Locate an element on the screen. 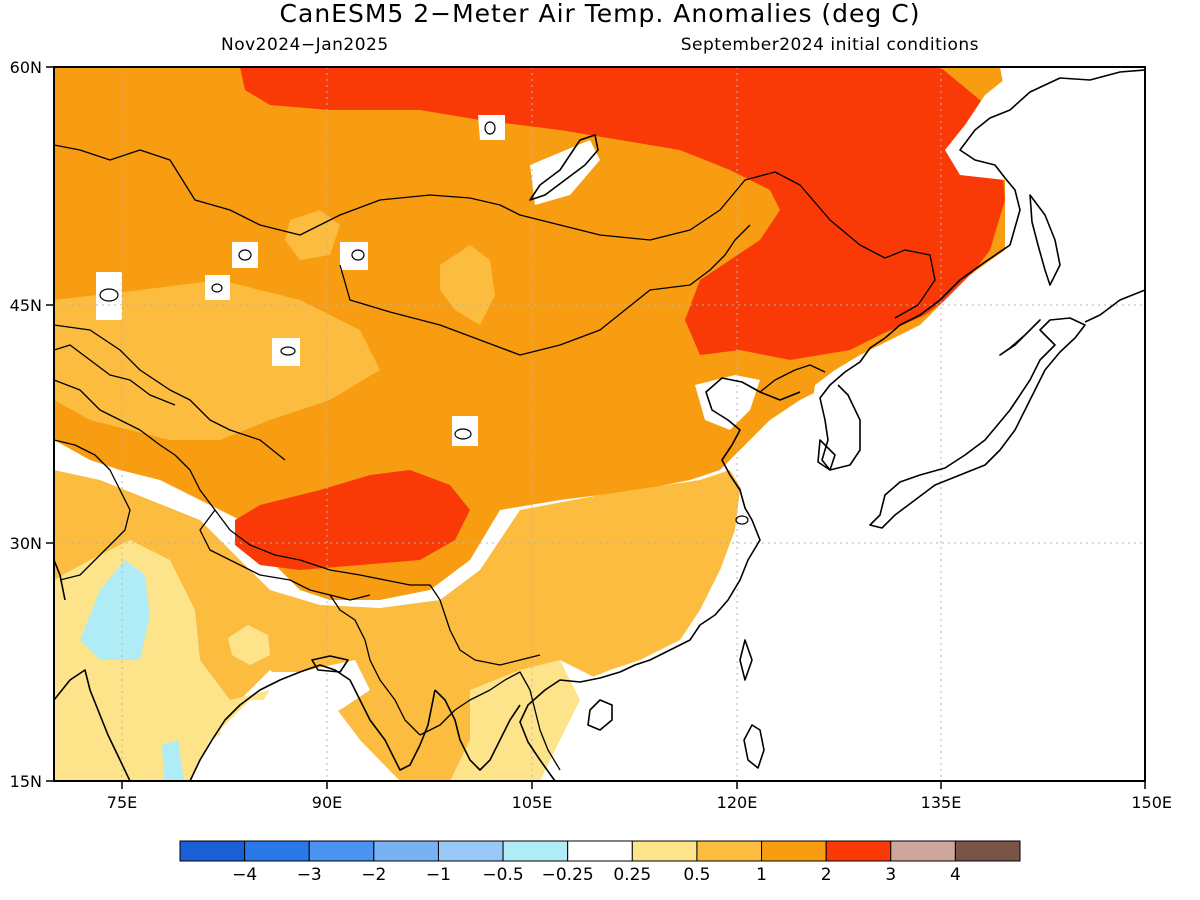 This screenshot has width=1200, height=900. lon-tick-label: 120E is located at coordinates (737, 802).